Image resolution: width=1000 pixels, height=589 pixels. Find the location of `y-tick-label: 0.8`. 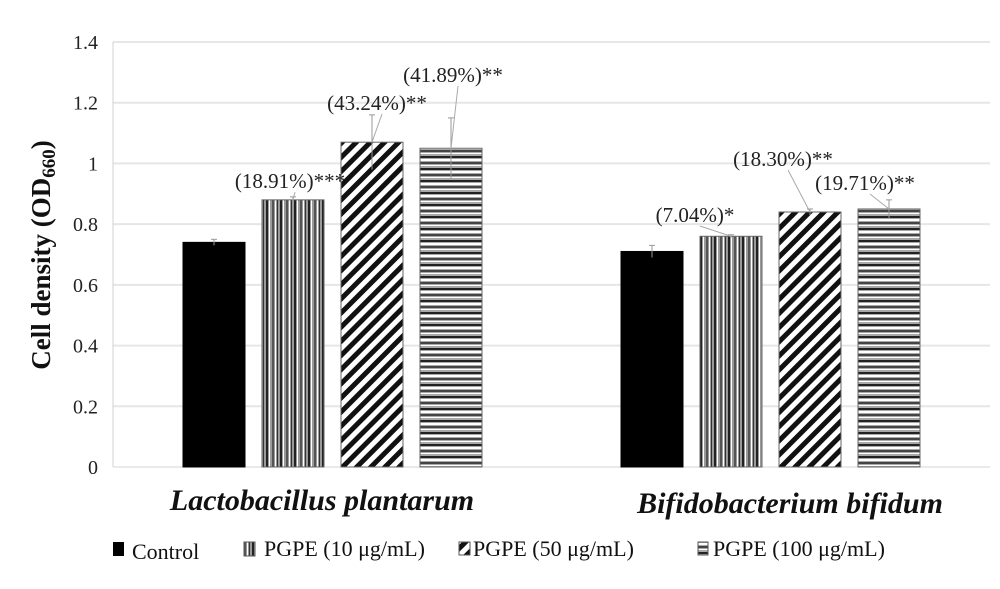

y-tick-label: 0.8 is located at coordinates (85, 225).